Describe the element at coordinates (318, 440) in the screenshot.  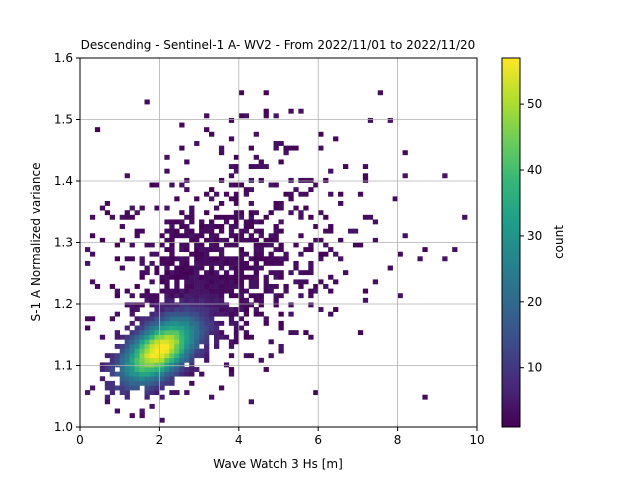
I see `x-tick-label: 6` at that location.